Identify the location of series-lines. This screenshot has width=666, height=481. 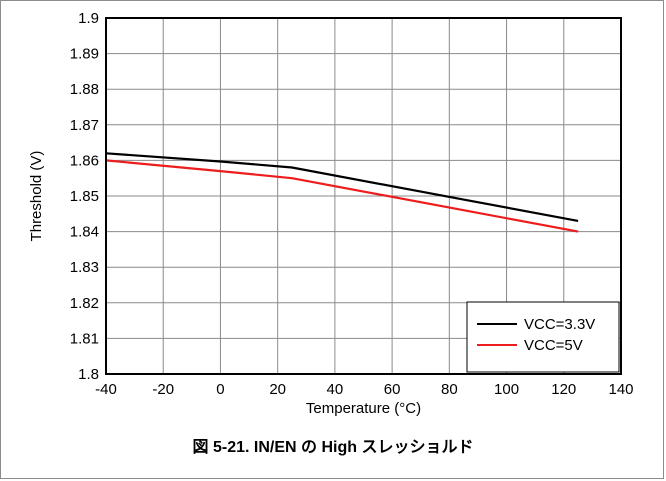
(342, 192).